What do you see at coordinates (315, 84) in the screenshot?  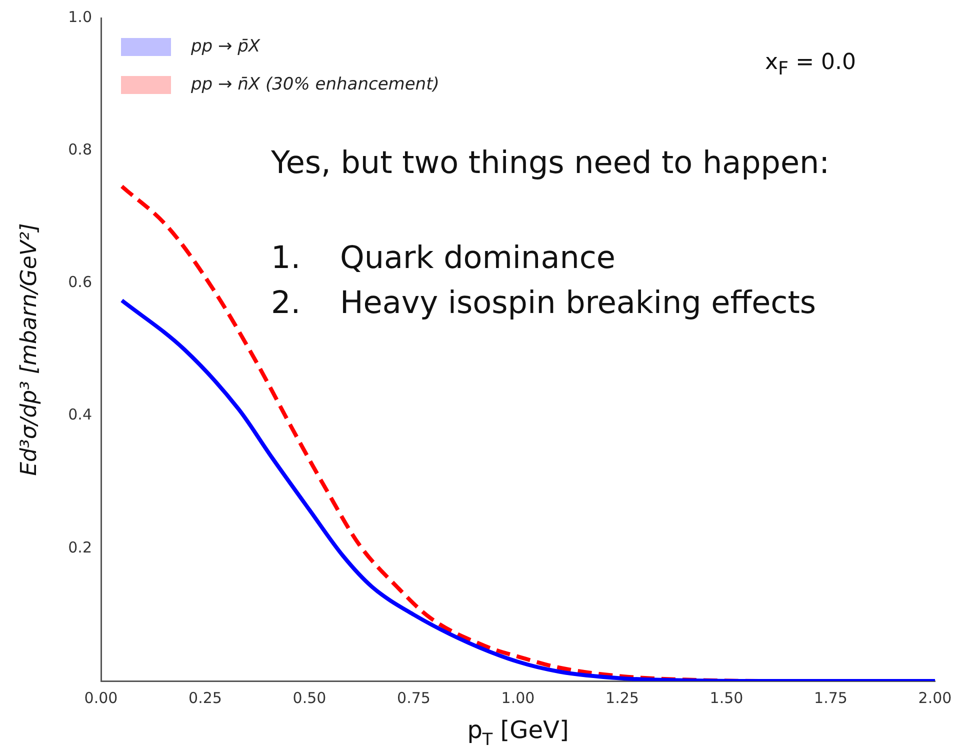 I see `legend-label: pp → n̄X (30% enhancement)` at bounding box center [315, 84].